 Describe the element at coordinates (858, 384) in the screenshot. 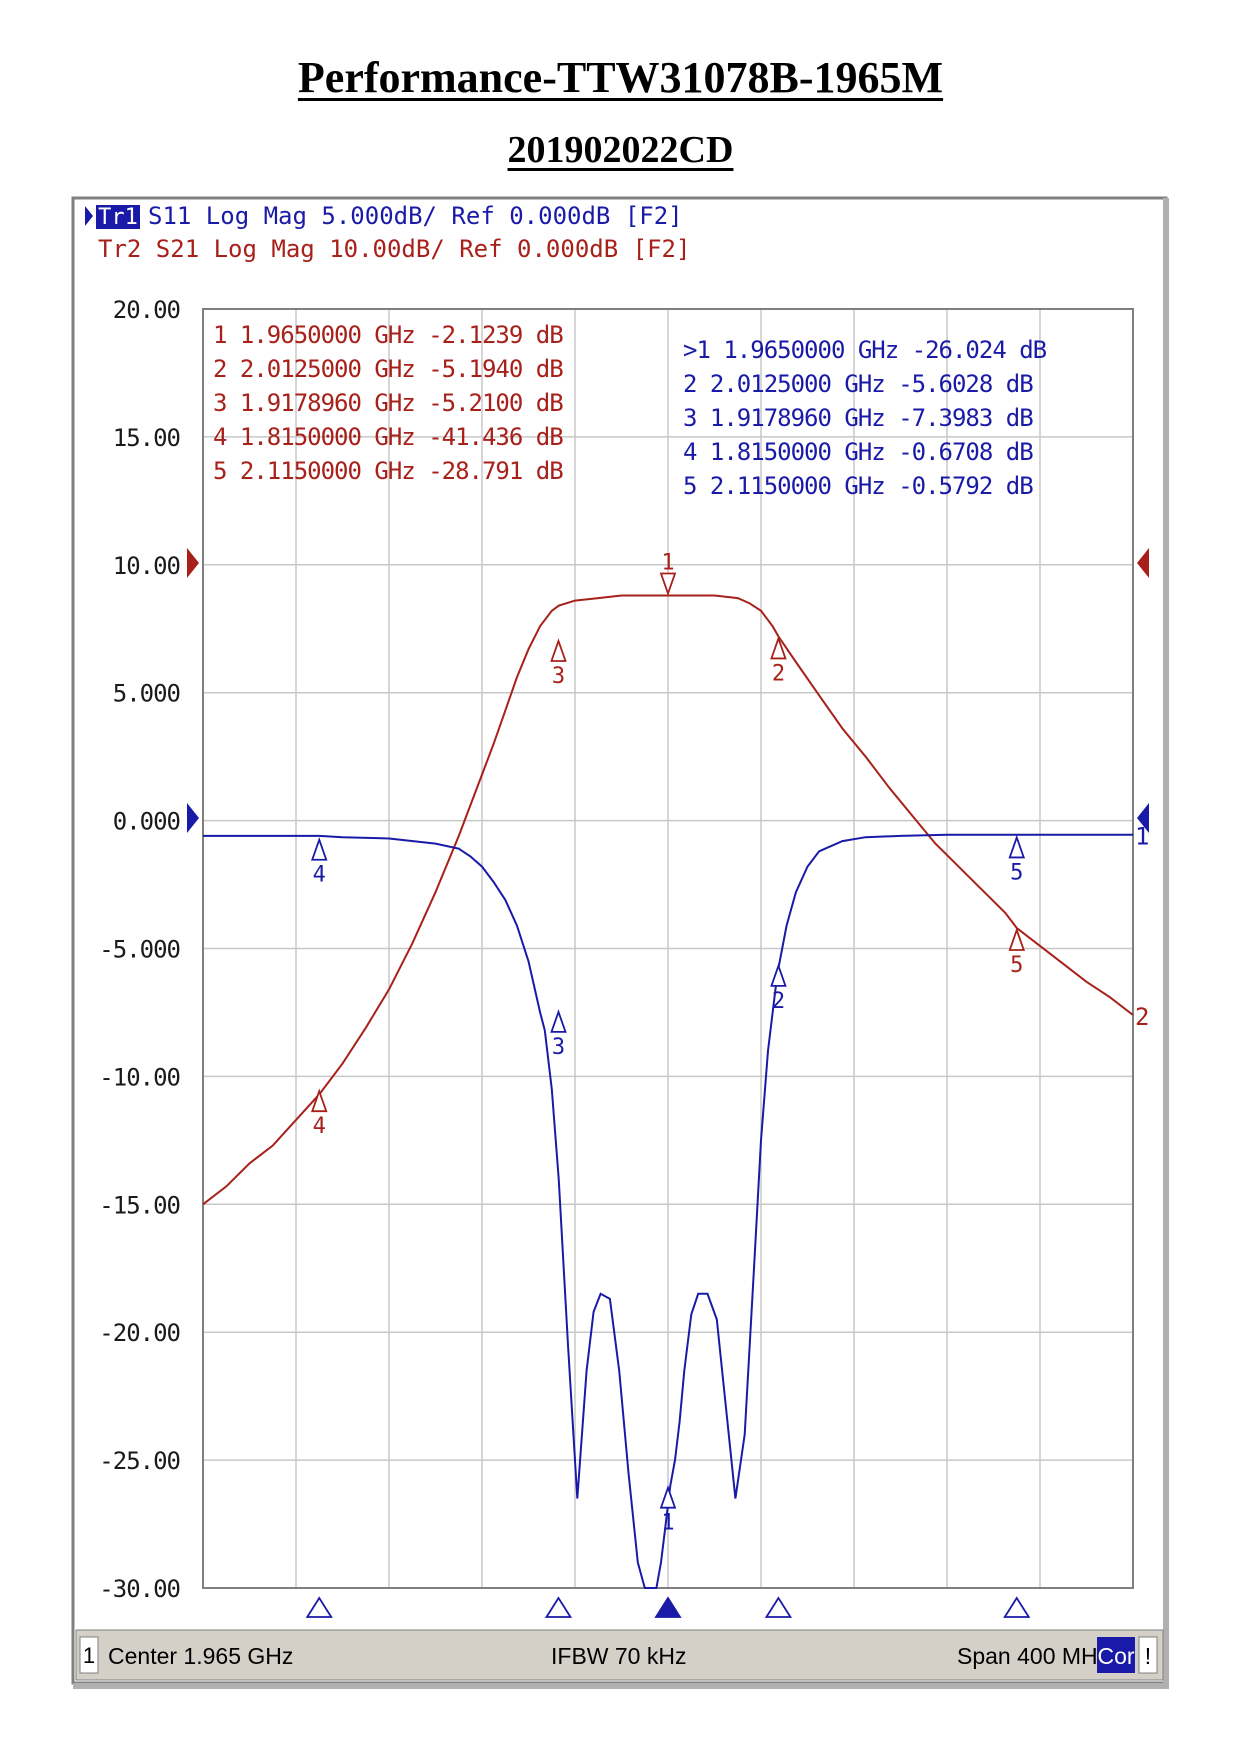

I see `marker-table-row: 2 2.0125000 GHz -5.6028 dB` at that location.